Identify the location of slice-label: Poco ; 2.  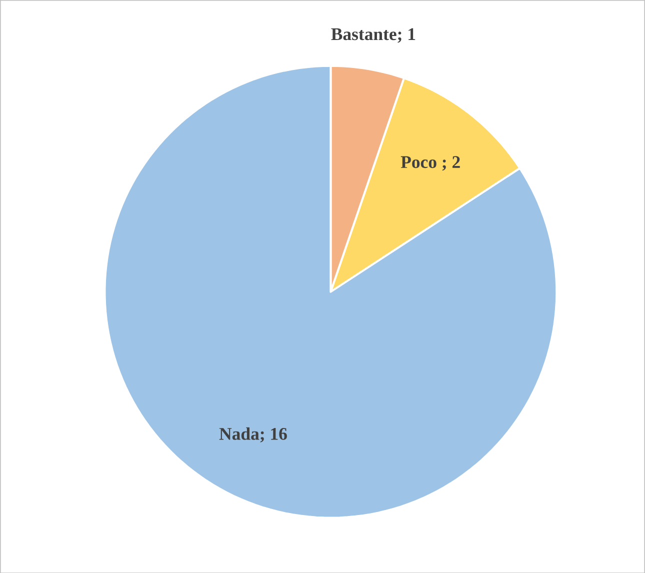
(430, 163).